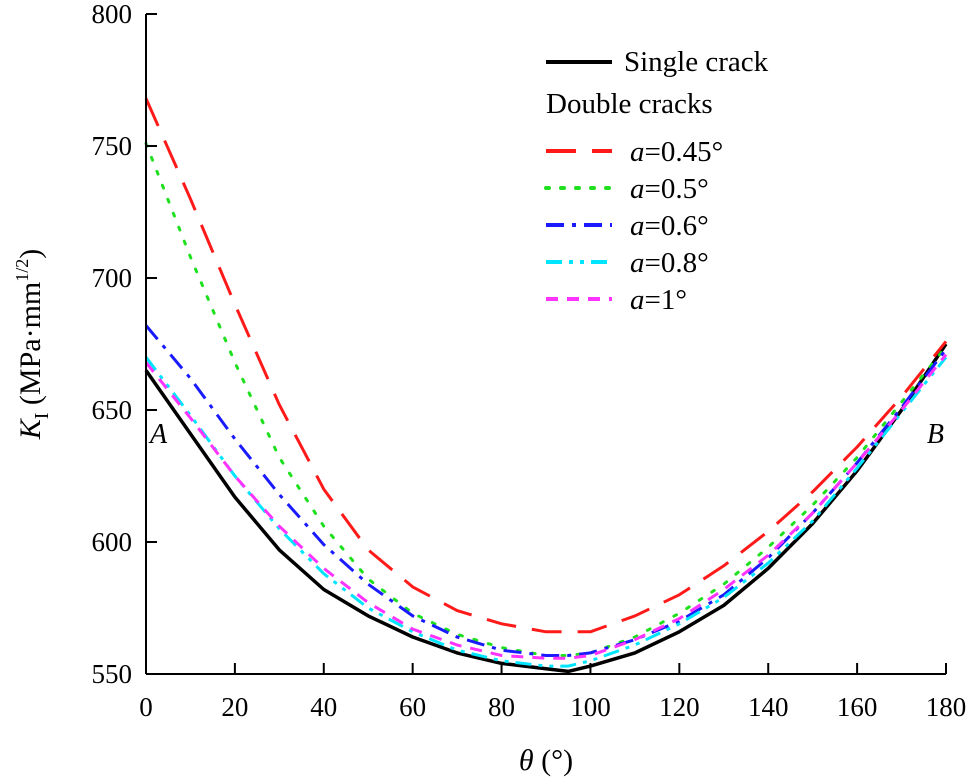 The image size is (968, 784). I want to click on legend-label-1: a=0.45°, so click(676, 152).